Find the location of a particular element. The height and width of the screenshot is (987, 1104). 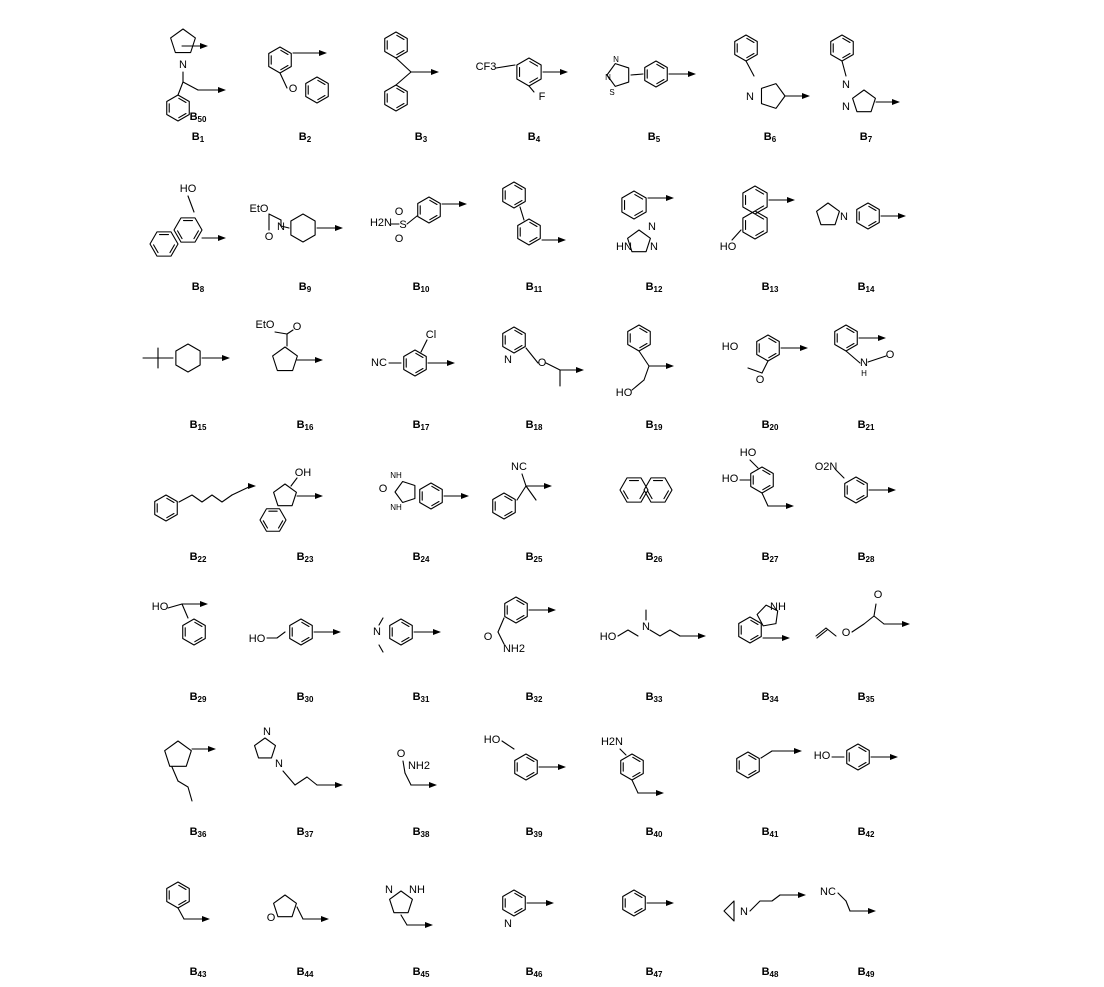

compound-label: B33 is located at coordinates (654, 698).